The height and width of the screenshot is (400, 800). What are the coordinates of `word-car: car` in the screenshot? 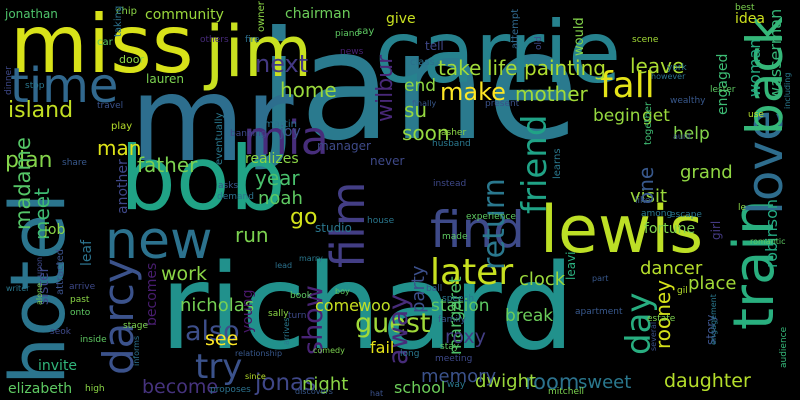 It's located at (105, 42).